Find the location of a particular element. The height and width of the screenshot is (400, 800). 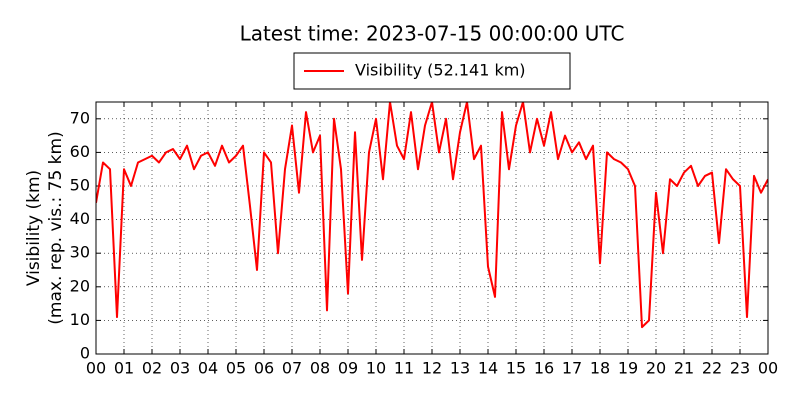

x-tick-label: 05 is located at coordinates (236, 368).